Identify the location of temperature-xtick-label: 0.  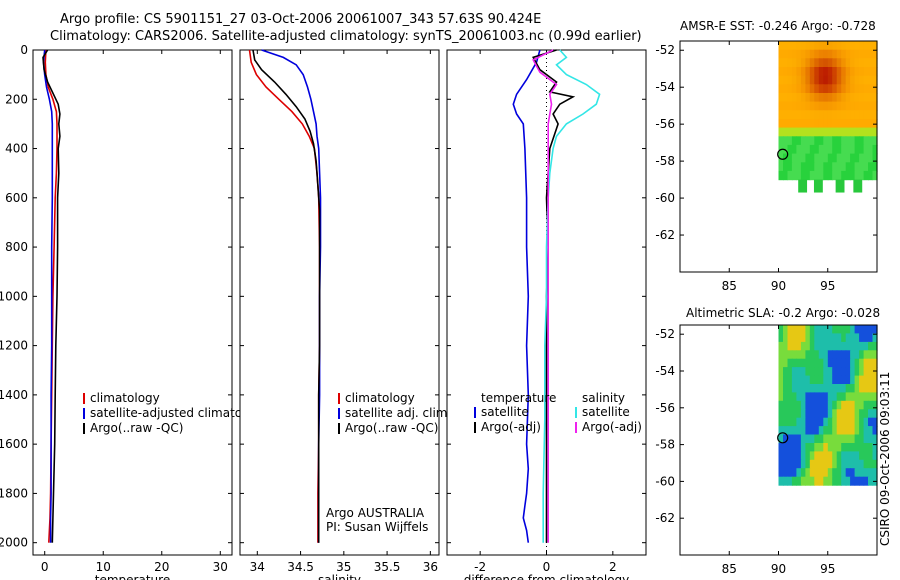
(45, 567).